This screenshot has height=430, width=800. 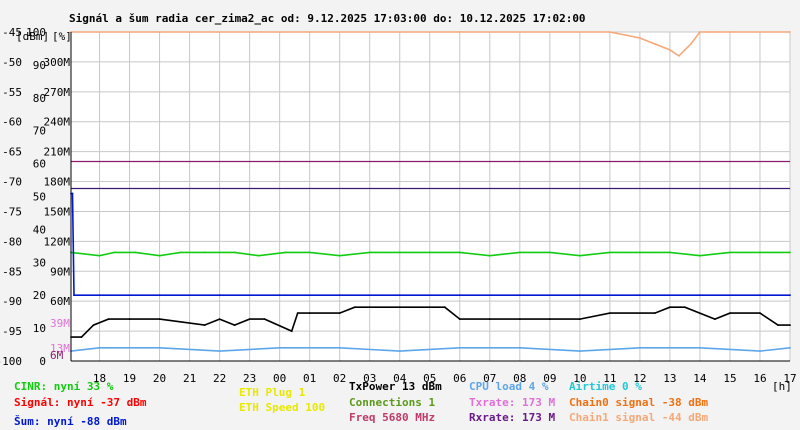 I want to click on x-tick-label: 09, so click(x=549, y=378).